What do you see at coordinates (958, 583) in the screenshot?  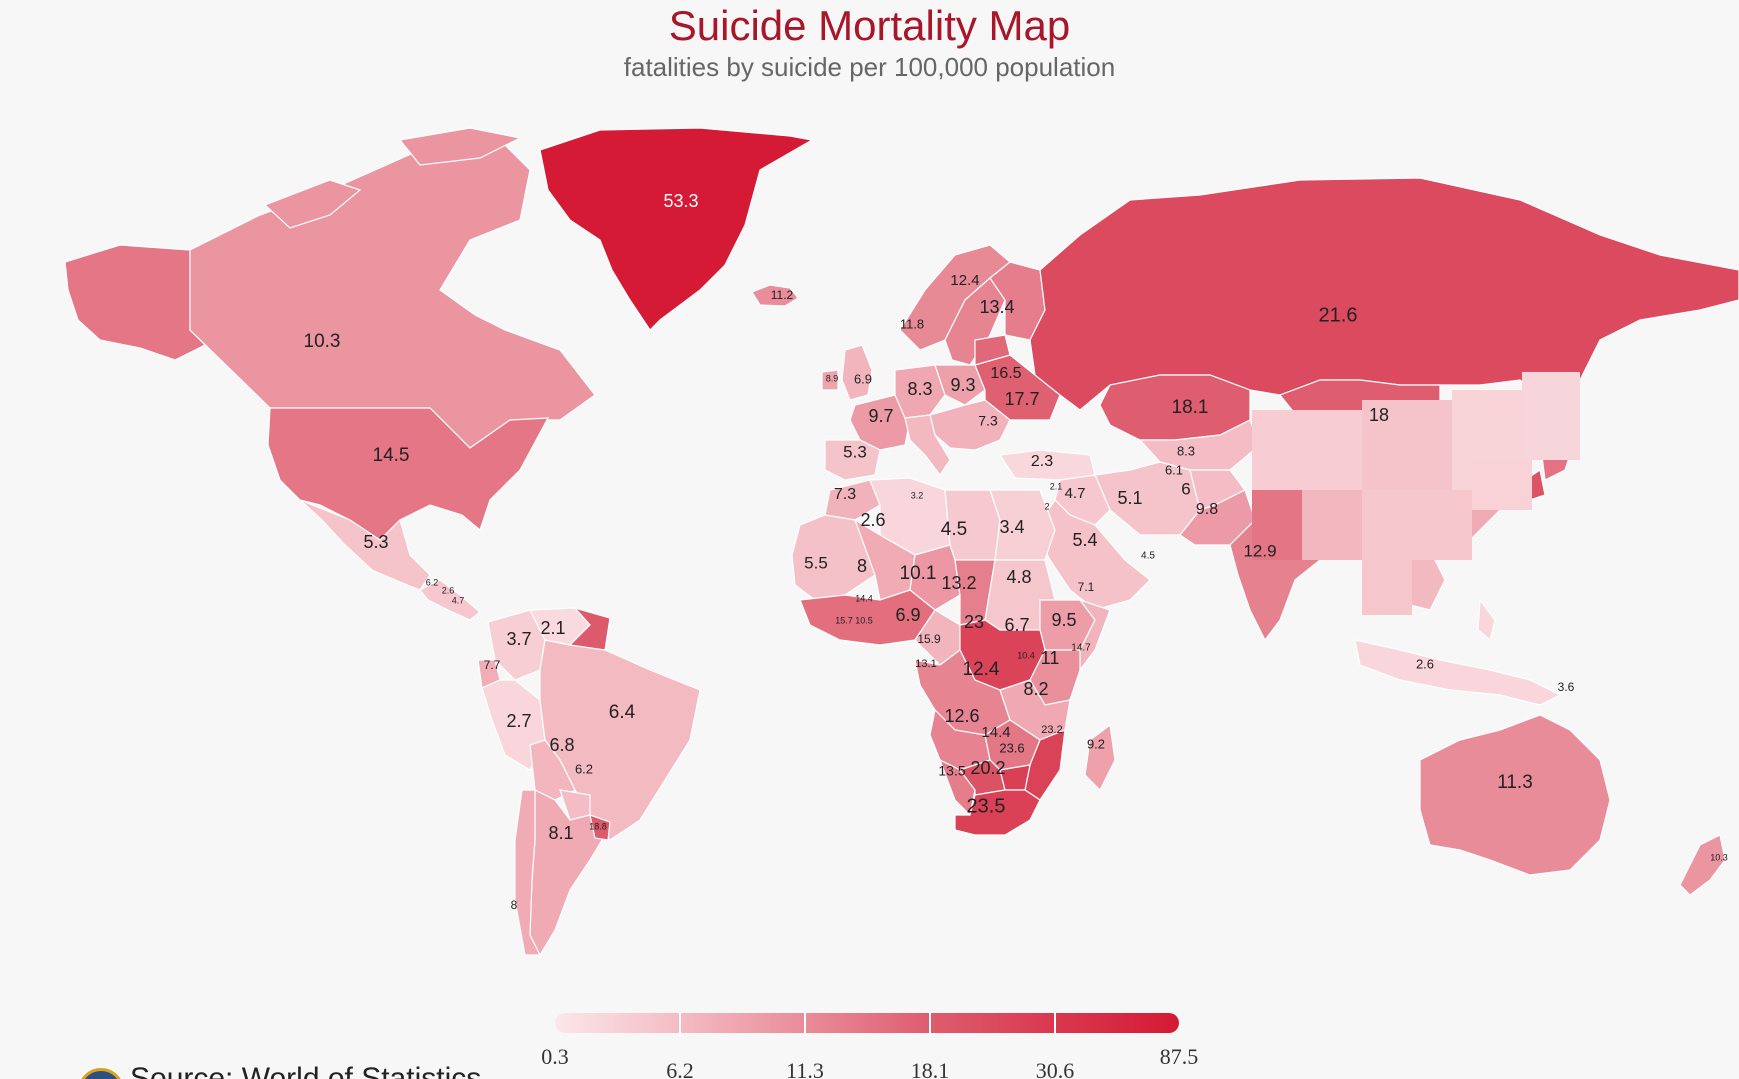 I see `region-label: 13.2` at bounding box center [958, 583].